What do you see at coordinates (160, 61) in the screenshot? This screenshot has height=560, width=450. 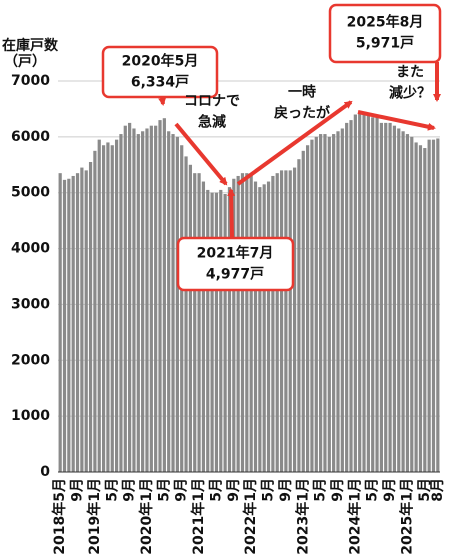 I see `annotation-text: 2020年5月` at bounding box center [160, 61].